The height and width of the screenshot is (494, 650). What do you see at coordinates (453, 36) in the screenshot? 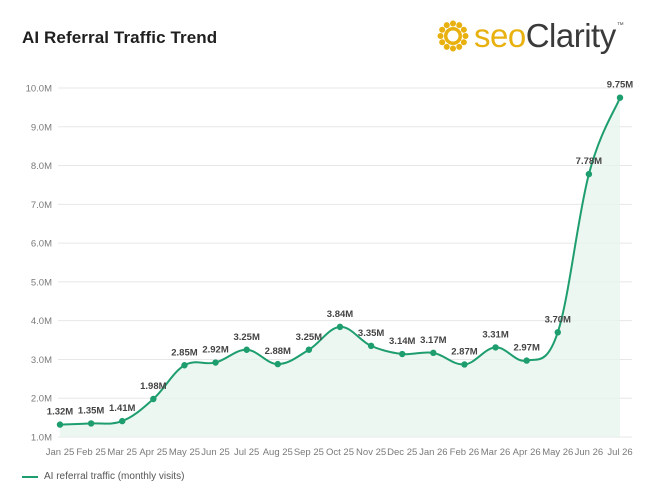
I see `sun-logo-icon` at bounding box center [453, 36].